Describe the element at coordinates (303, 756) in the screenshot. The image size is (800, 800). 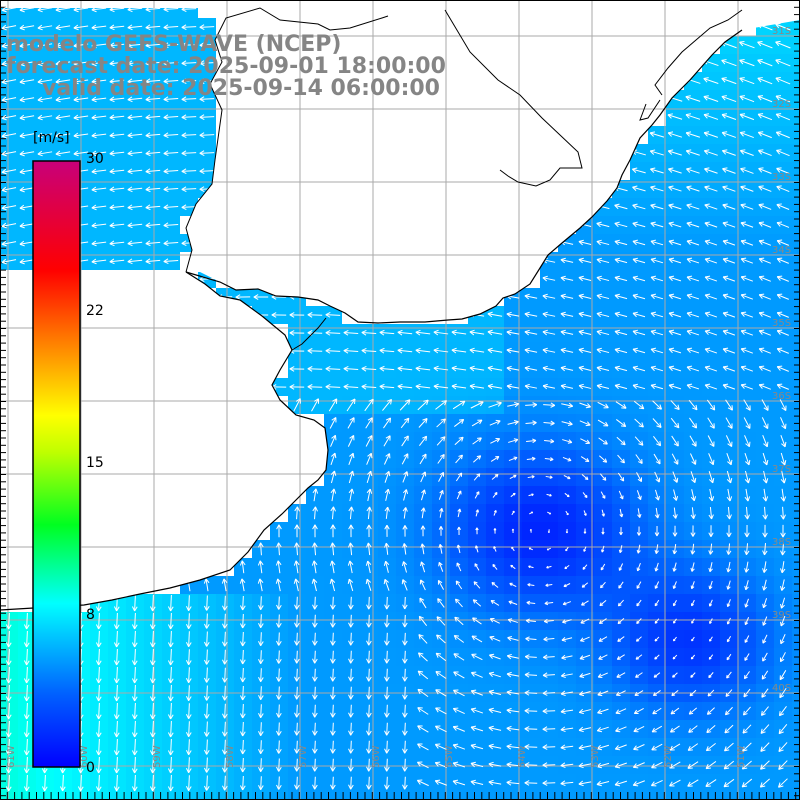
I see `lon-label: 57W` at that location.